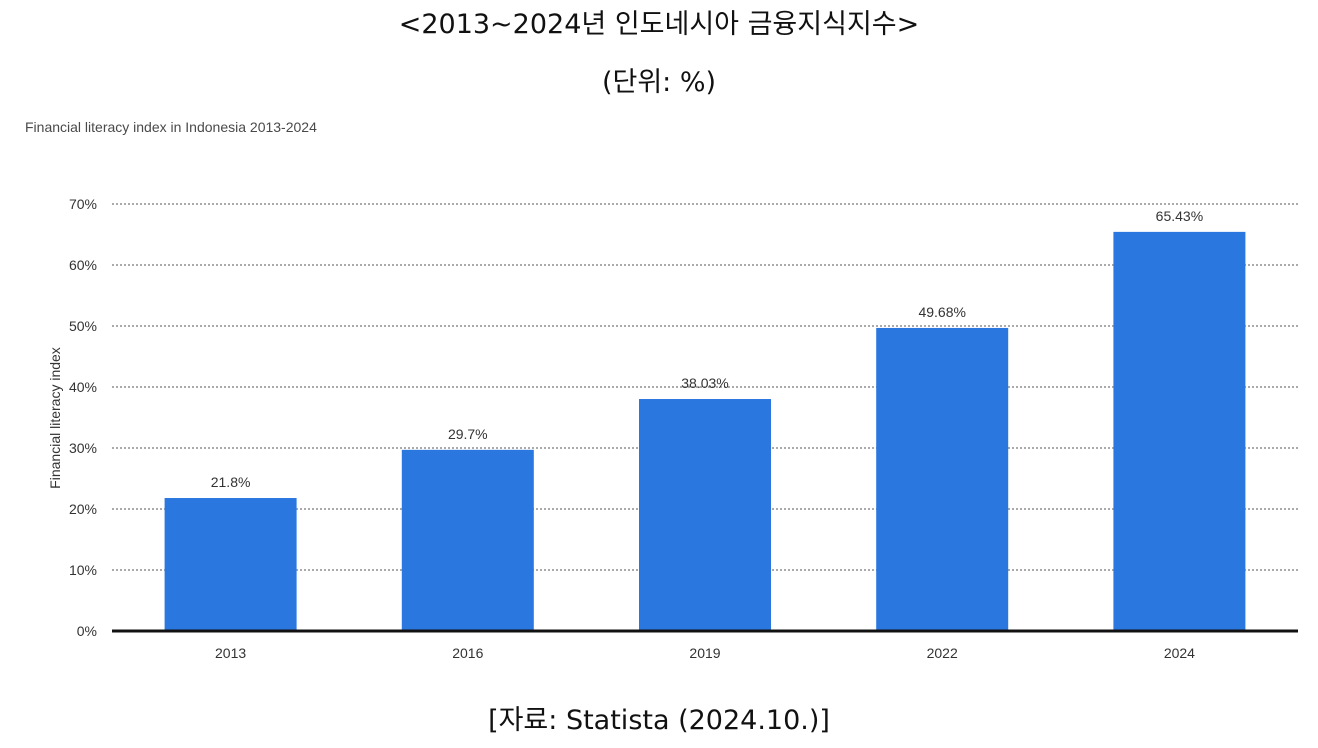 This screenshot has width=1318, height=748. What do you see at coordinates (230, 653) in the screenshot?
I see `x-tick-label: 2013` at bounding box center [230, 653].